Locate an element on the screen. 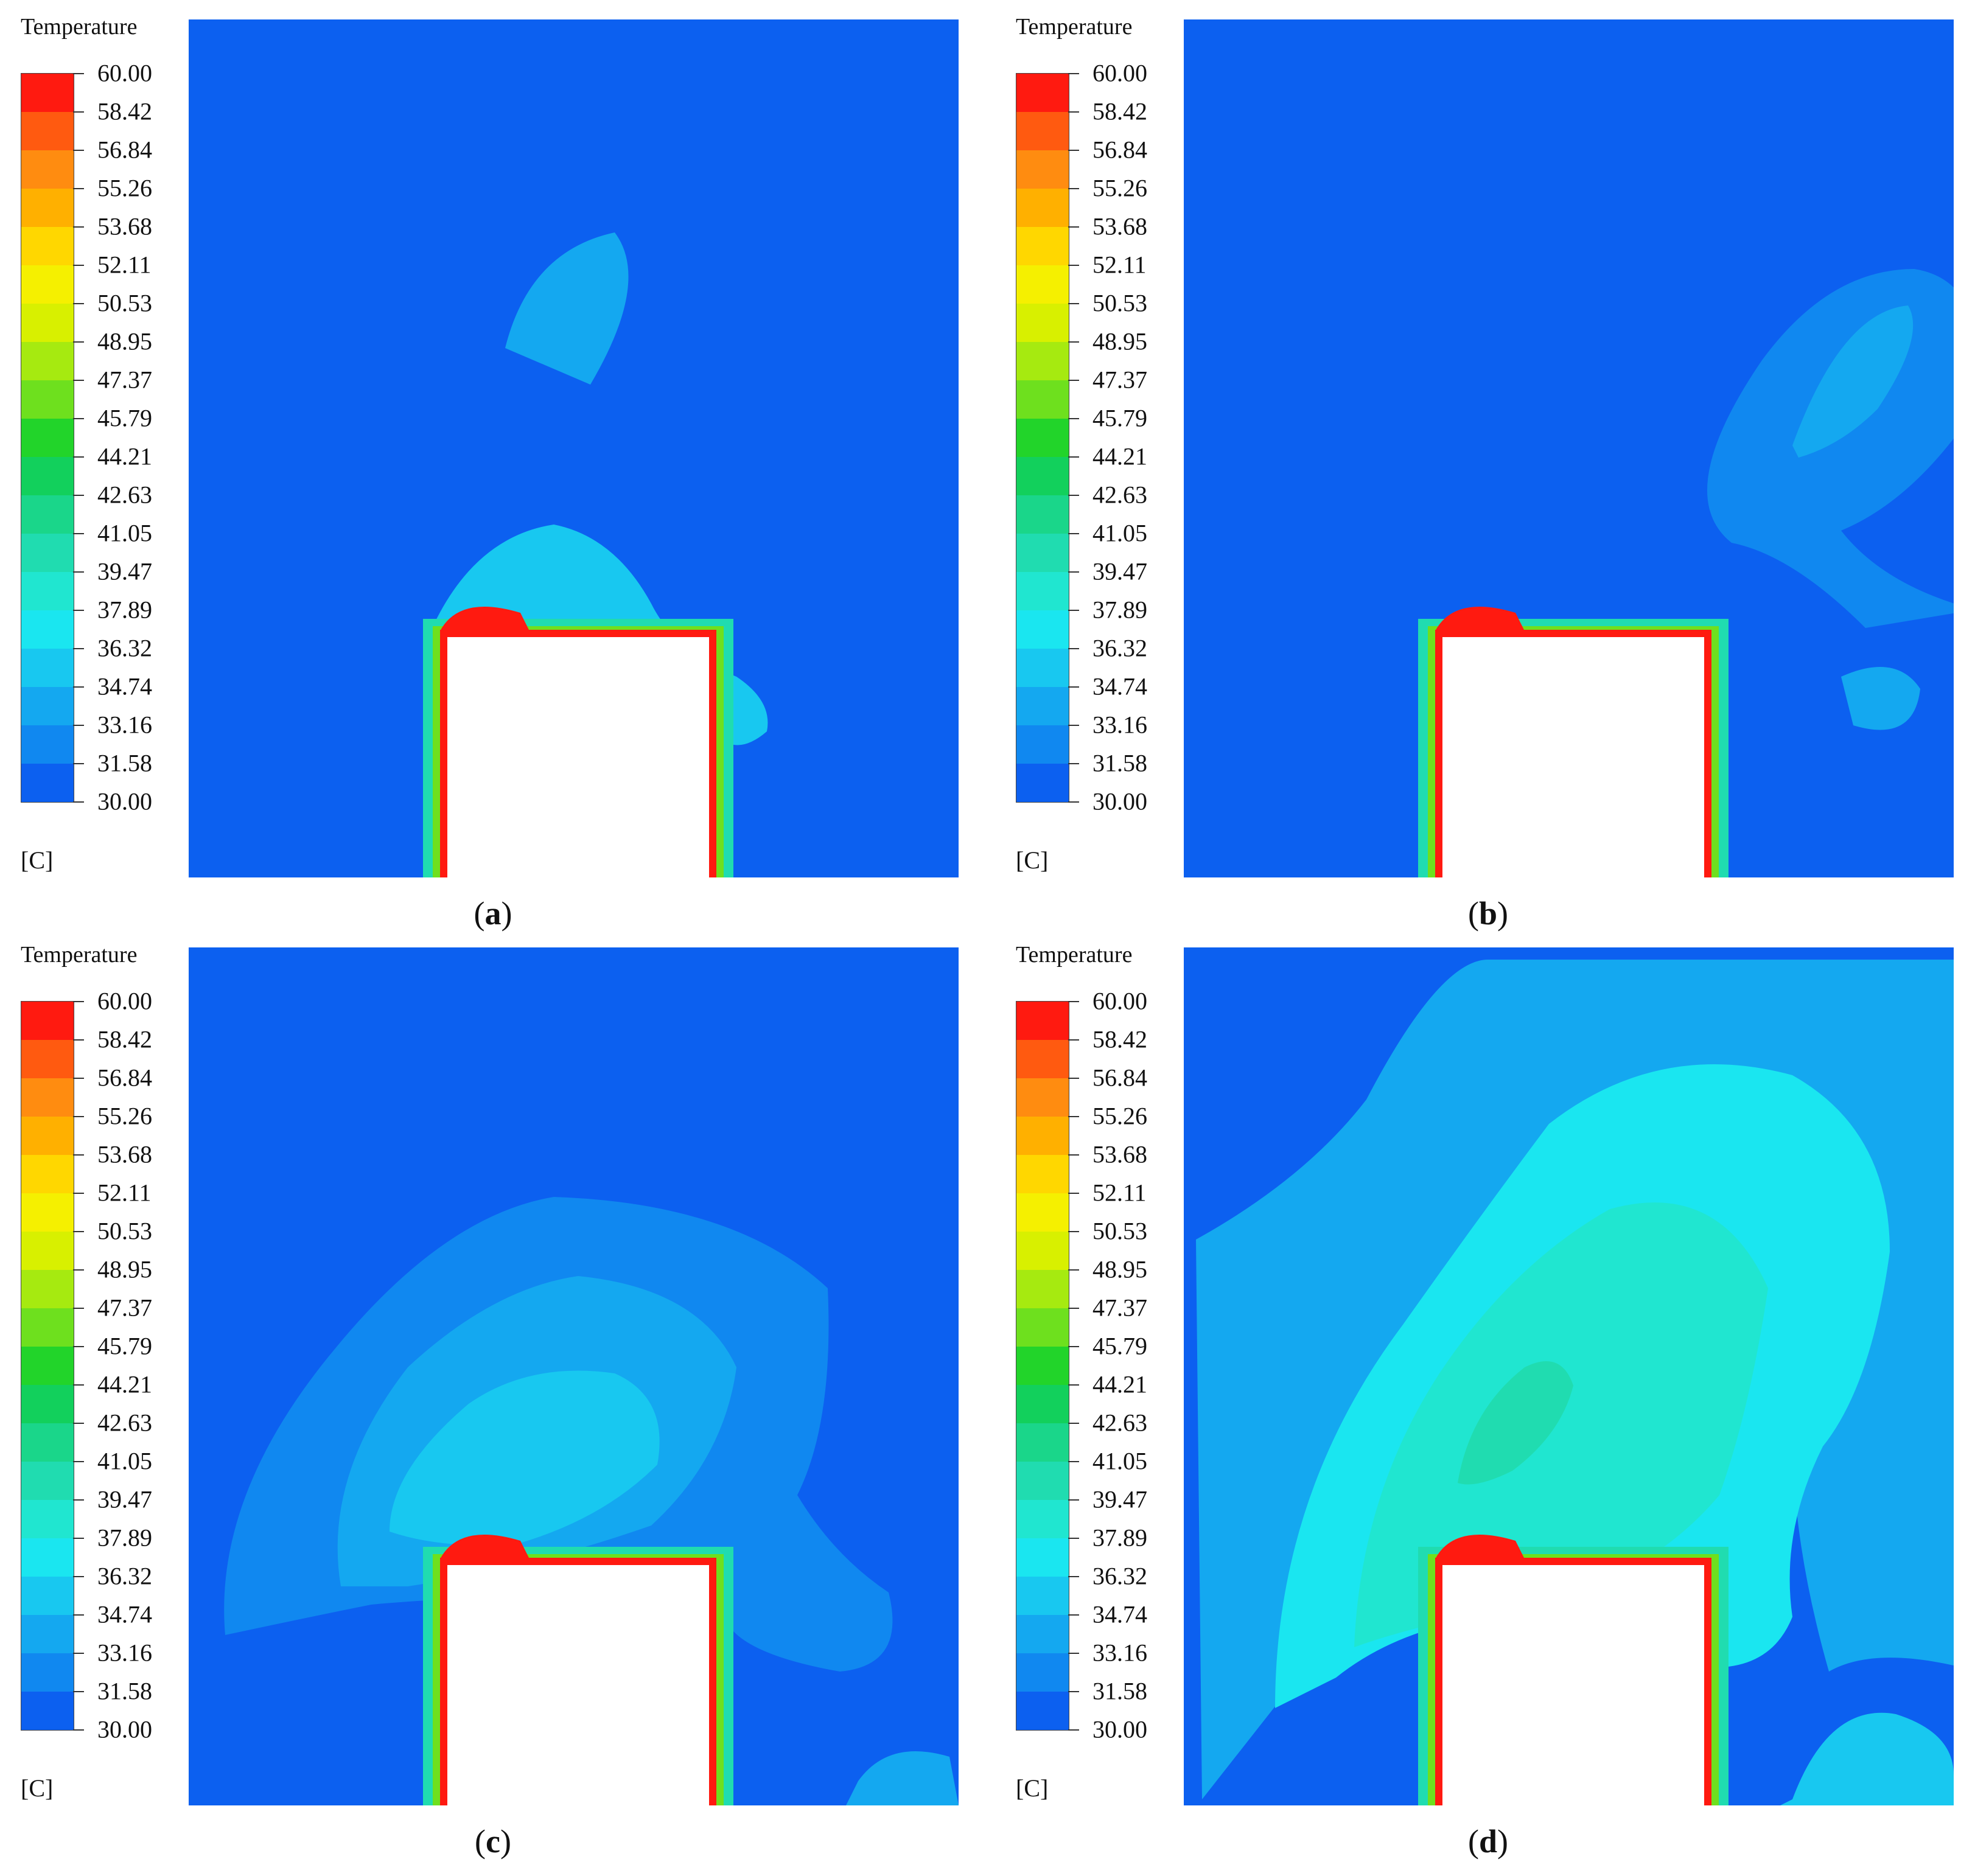 The height and width of the screenshot is (1876, 1975). panel-caption-letter: a is located at coordinates (493, 913).